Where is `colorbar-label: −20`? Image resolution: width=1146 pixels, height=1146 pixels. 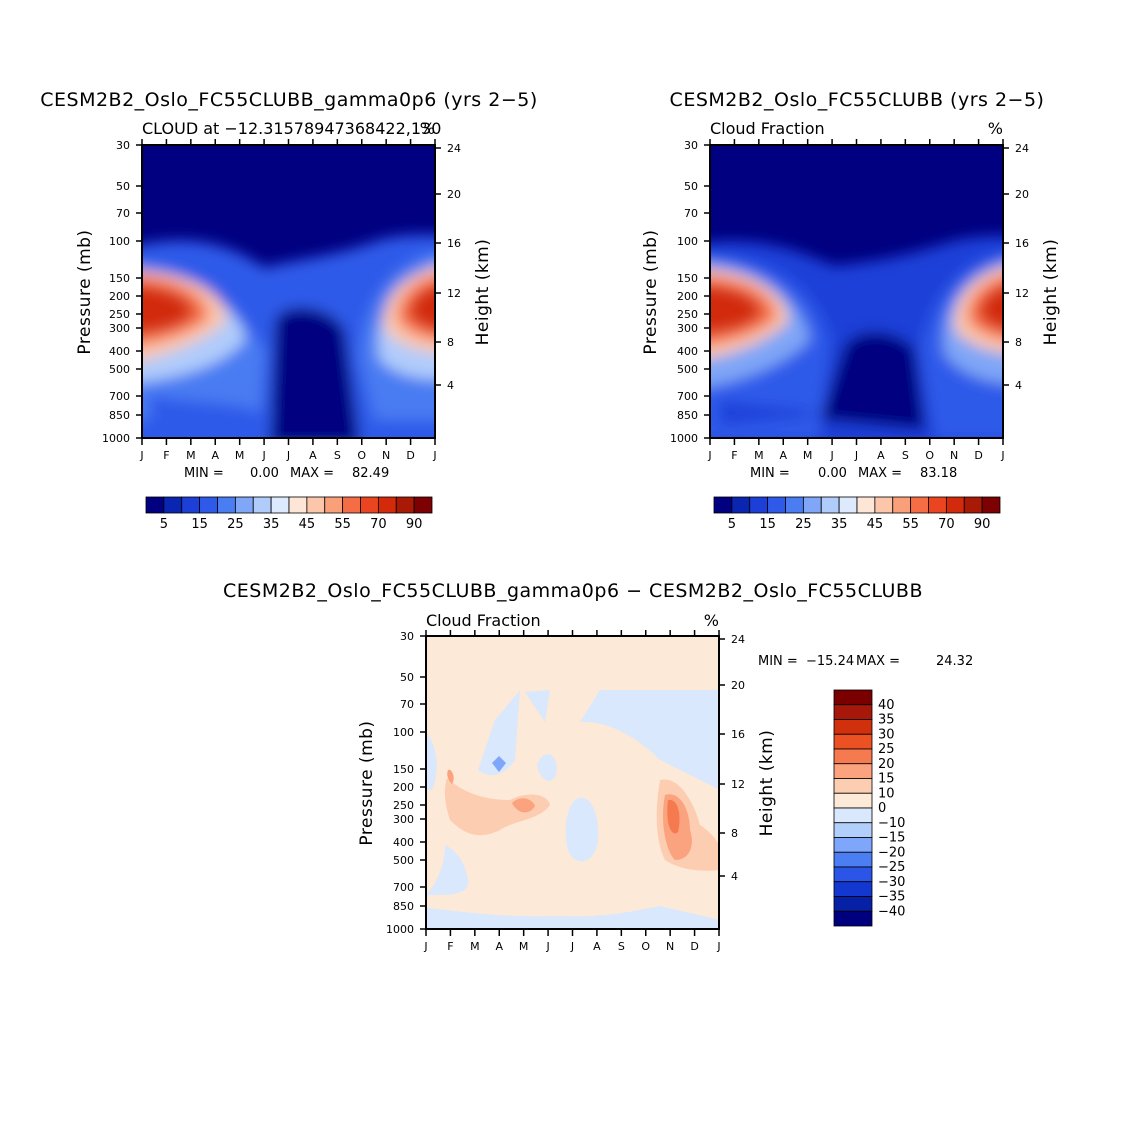 colorbar-label: −20 is located at coordinates (891, 852).